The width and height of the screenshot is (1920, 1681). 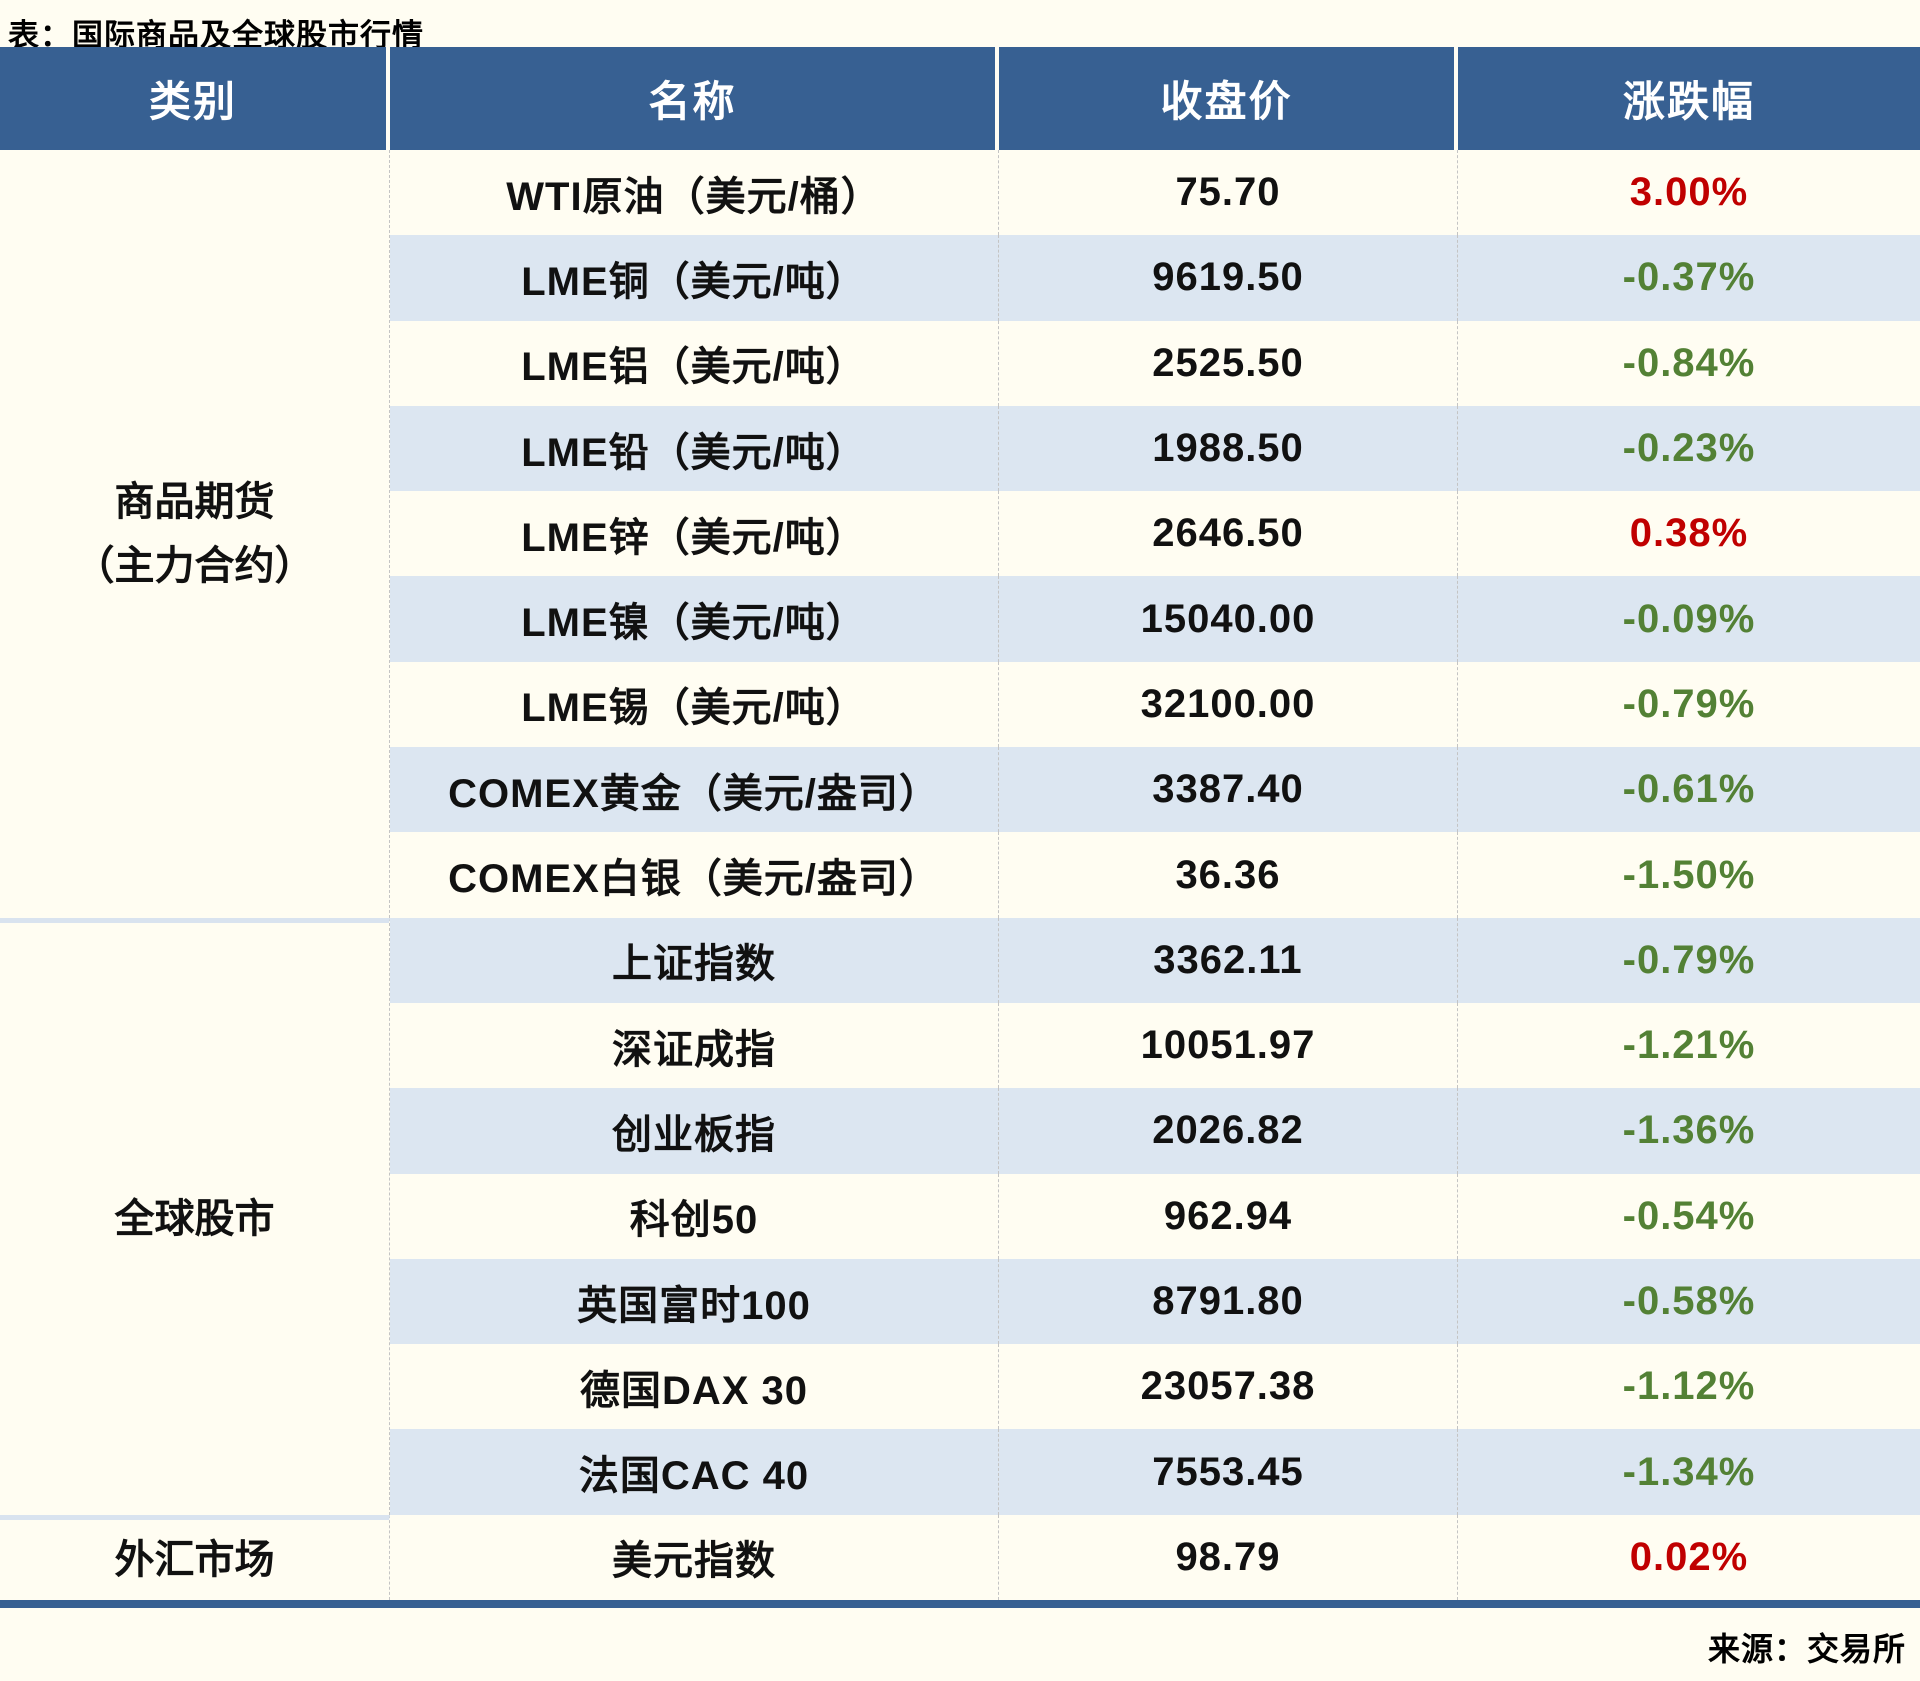 I want to click on instrument-name: COMEX黄金（美元/盎司）, so click(x=694, y=790).